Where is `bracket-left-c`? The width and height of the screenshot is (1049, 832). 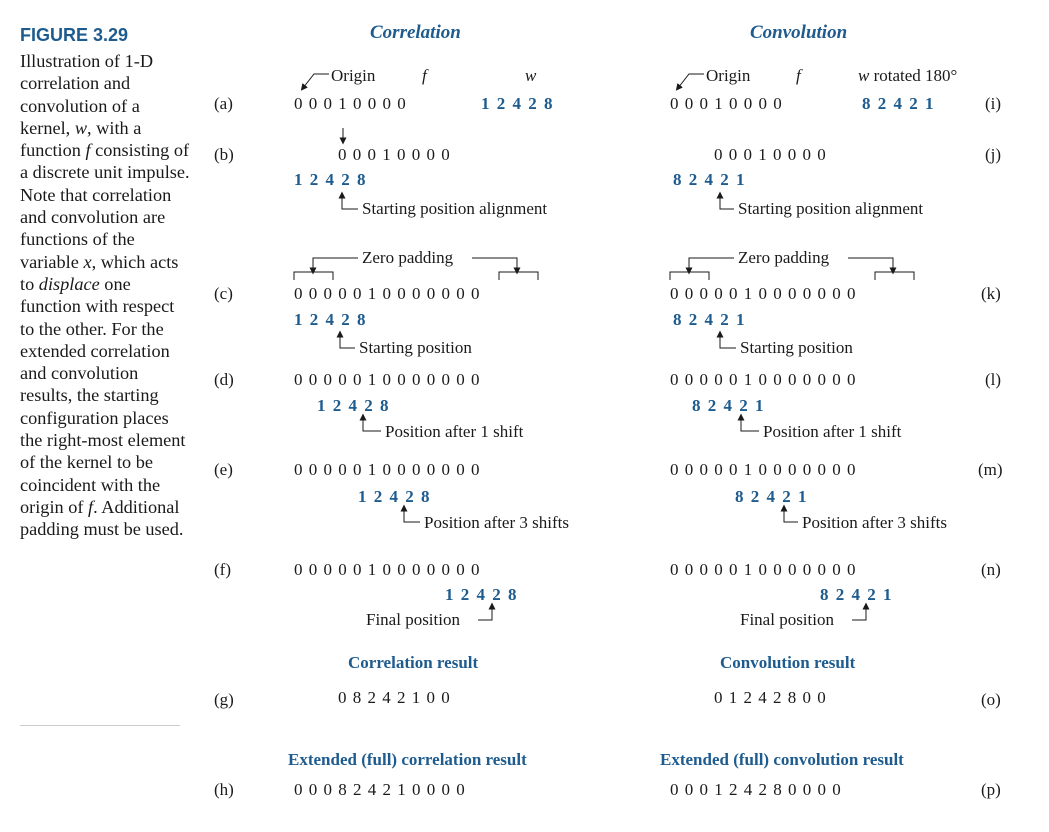
bracket-left-c is located at coordinates (313, 275).